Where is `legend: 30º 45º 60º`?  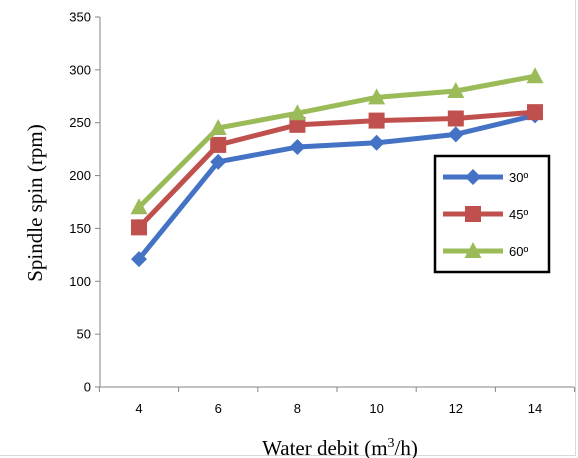
legend: 30º 45º 60º is located at coordinates (492, 214).